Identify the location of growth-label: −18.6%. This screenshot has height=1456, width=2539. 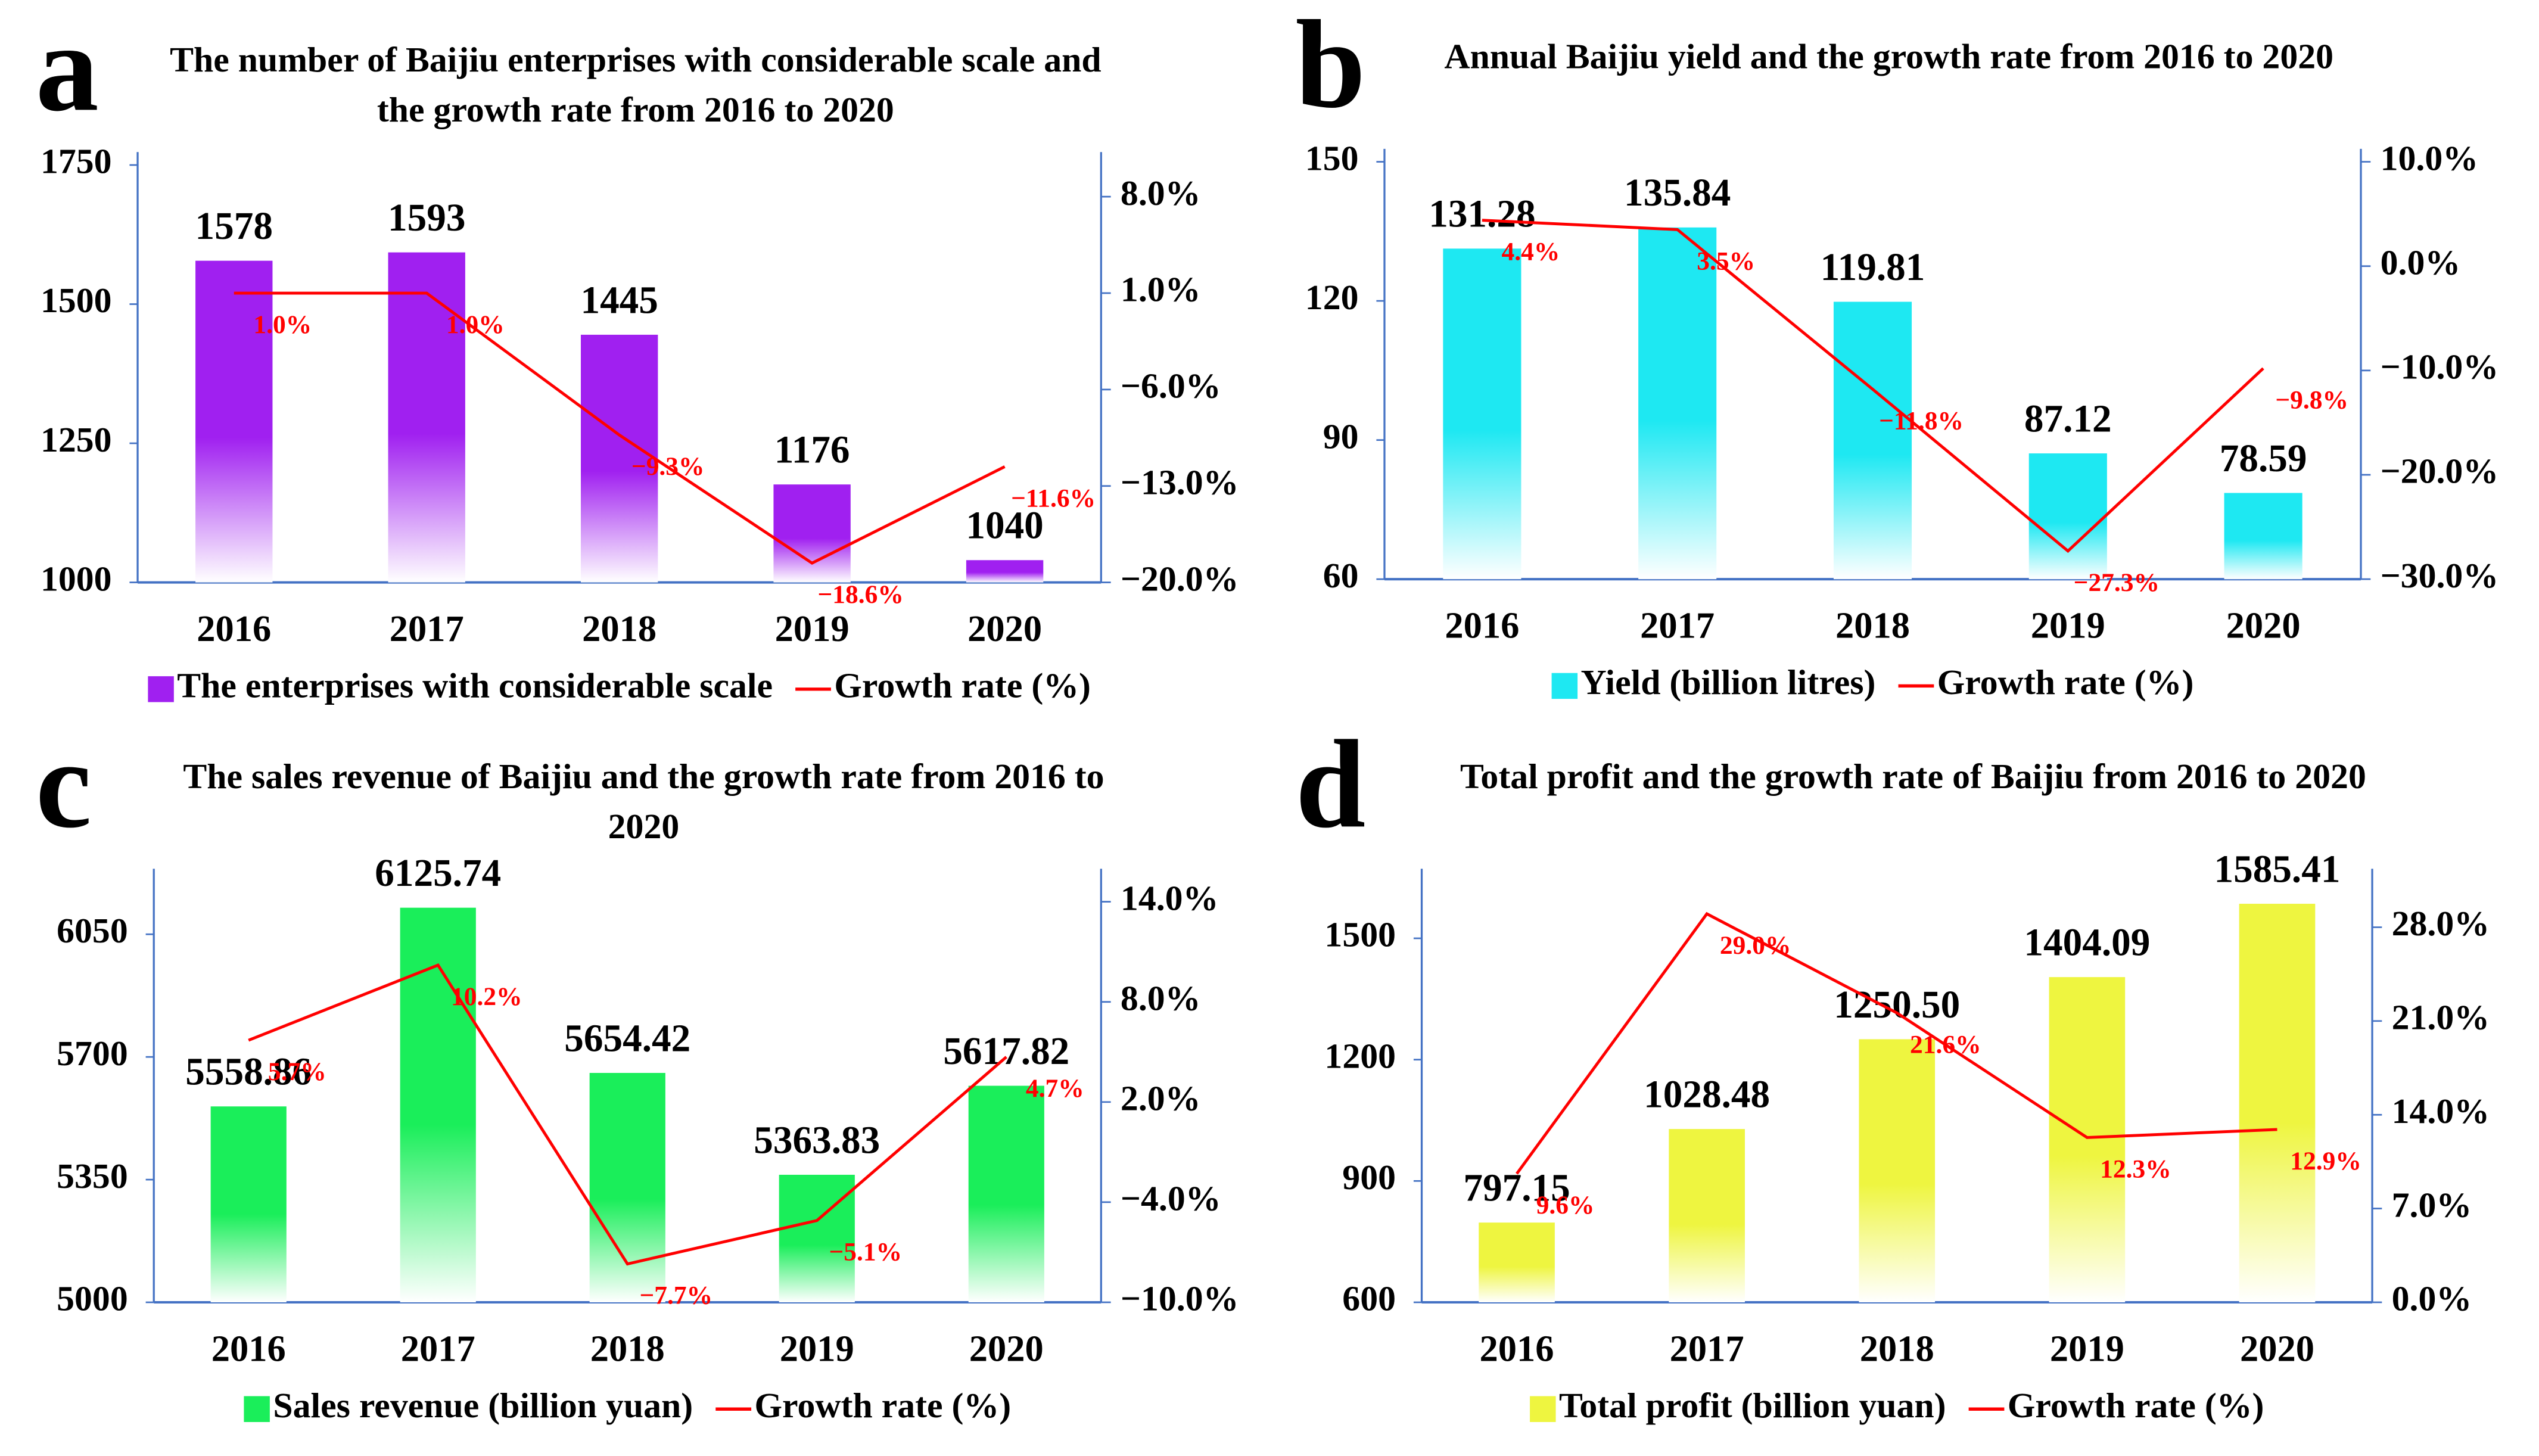
(861, 594).